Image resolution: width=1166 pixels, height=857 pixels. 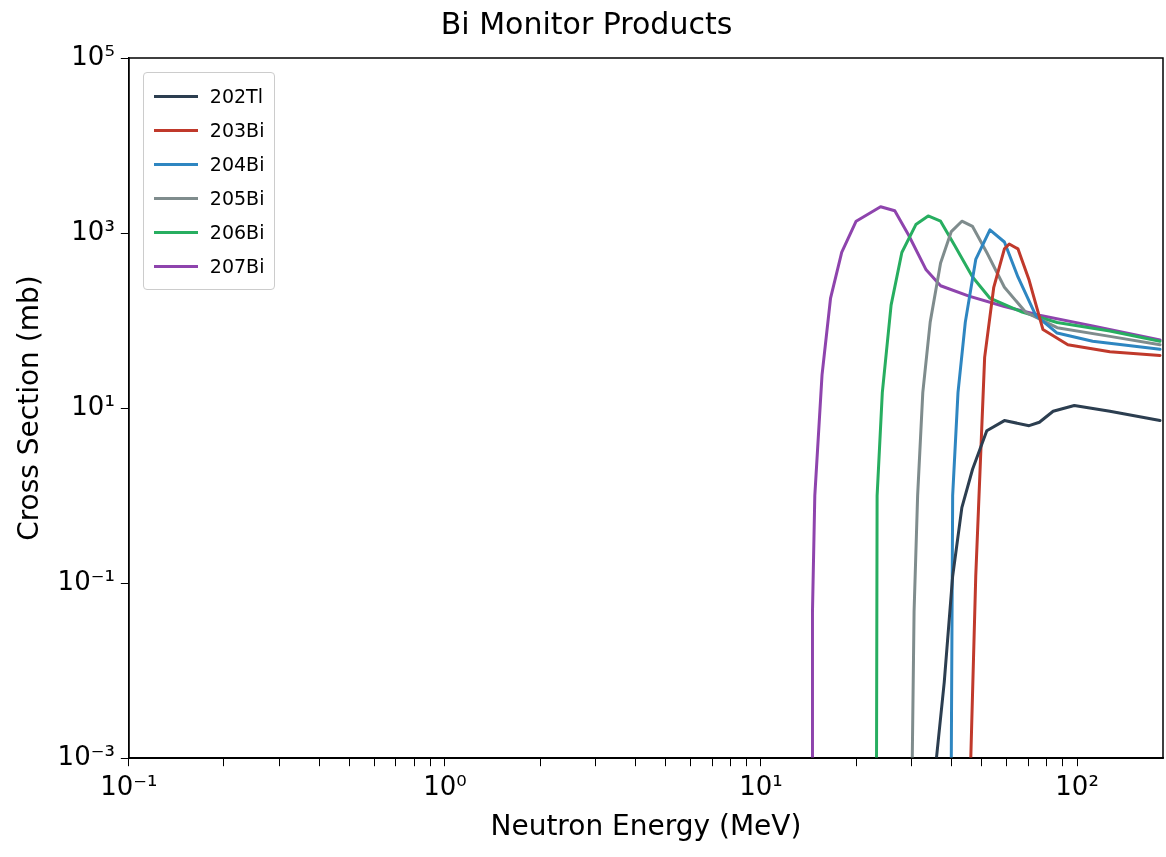 What do you see at coordinates (237, 164) in the screenshot?
I see `legend-label: 204Bi` at bounding box center [237, 164].